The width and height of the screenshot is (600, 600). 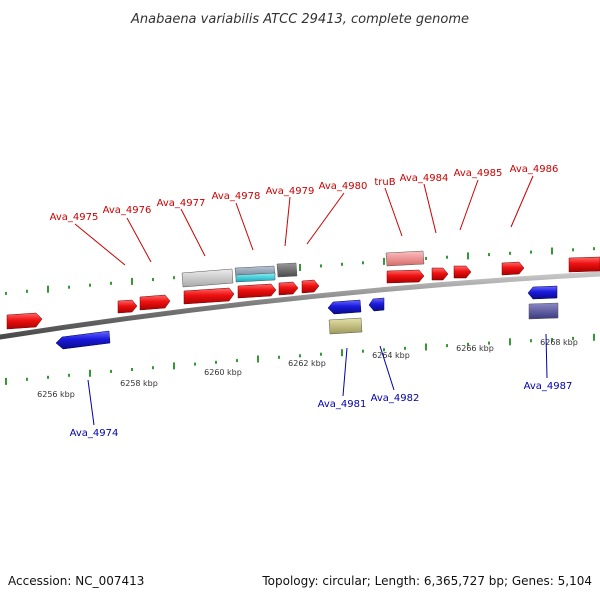 I want to click on reverse-features, so click(x=443, y=318).